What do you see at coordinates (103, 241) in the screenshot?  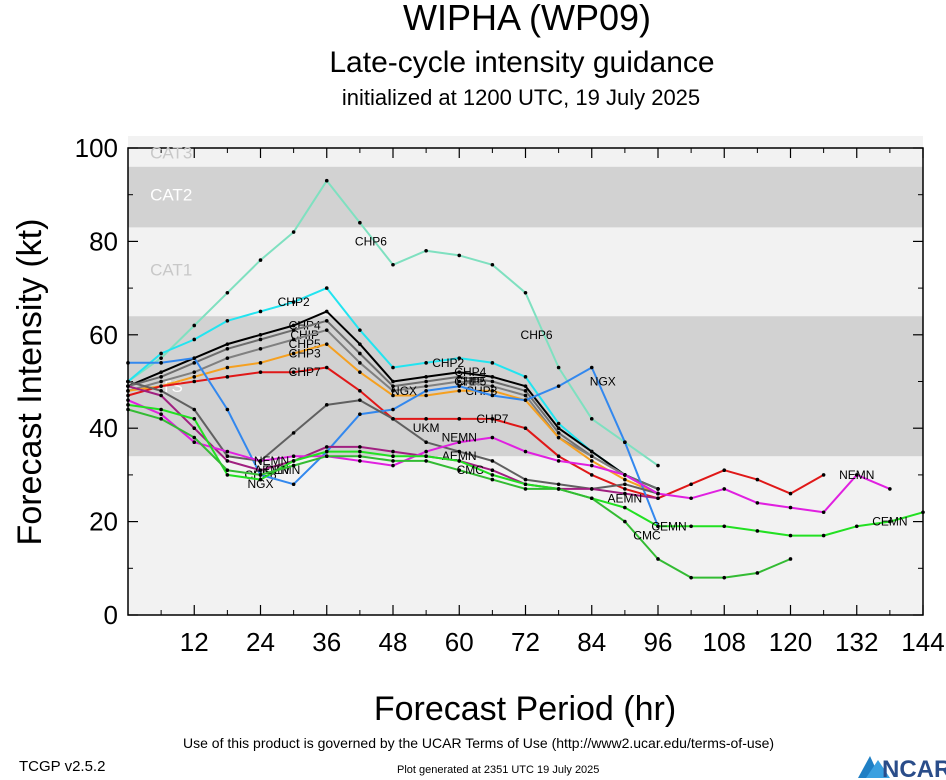 I see `y-tick-label: 80` at bounding box center [103, 241].